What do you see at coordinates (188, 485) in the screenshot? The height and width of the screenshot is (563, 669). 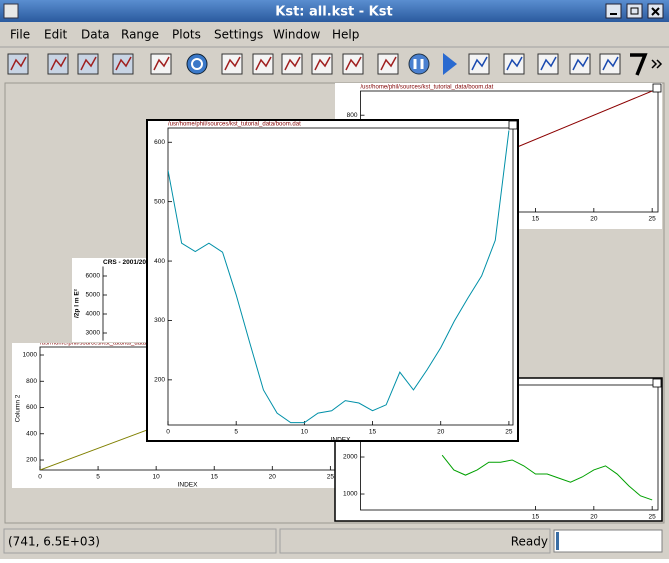 I see `x-axis-label: INDEX` at bounding box center [188, 485].